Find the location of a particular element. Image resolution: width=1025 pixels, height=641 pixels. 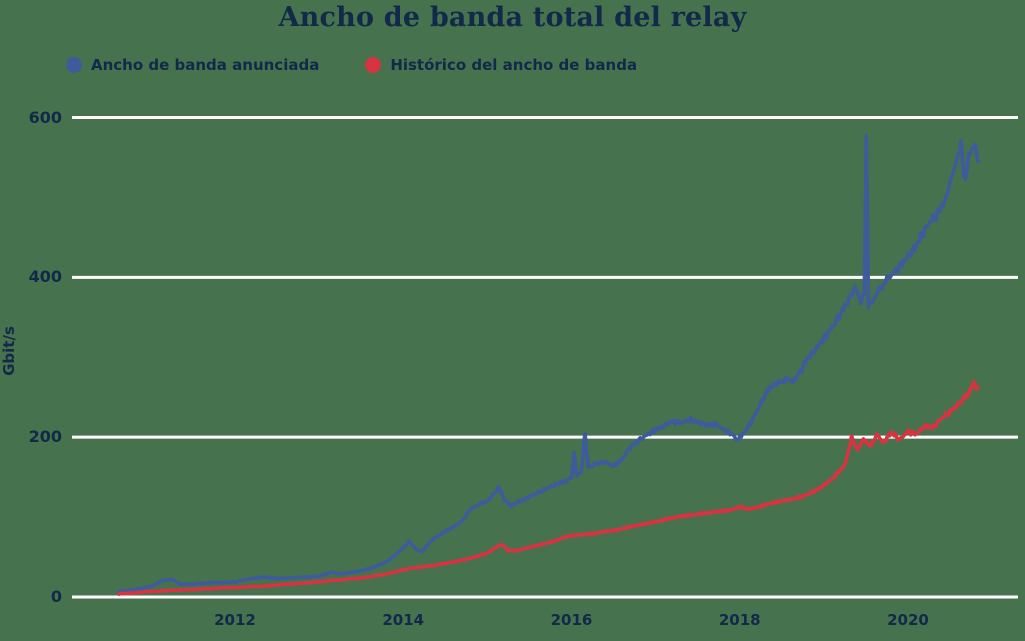

legend-label: Ancho de banda anunciada is located at coordinates (205, 65).